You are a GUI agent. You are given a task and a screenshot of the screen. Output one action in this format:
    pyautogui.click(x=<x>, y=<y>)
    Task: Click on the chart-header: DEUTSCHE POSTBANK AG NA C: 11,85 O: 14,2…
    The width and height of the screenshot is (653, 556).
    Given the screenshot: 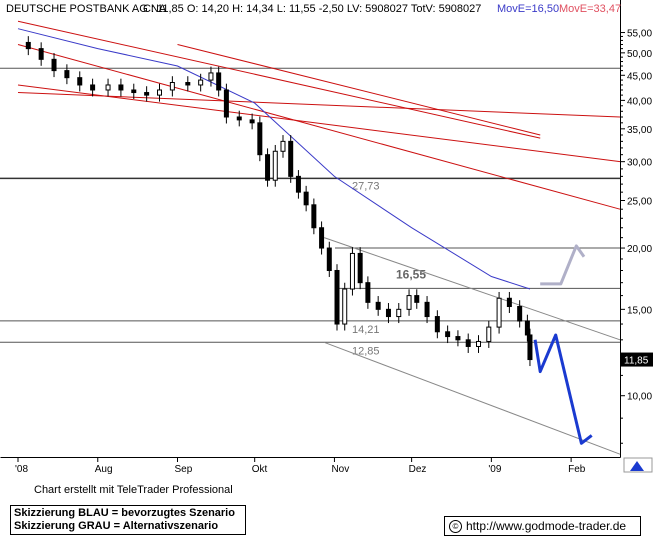 What is the action you would take?
    pyautogui.click(x=313, y=9)
    